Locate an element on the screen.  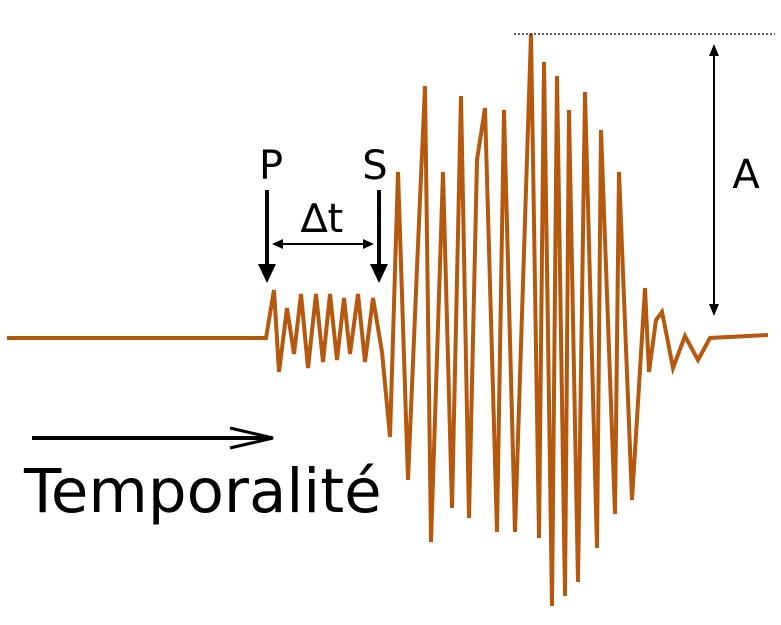
p-wave-arrow-icon is located at coordinates (267, 236).